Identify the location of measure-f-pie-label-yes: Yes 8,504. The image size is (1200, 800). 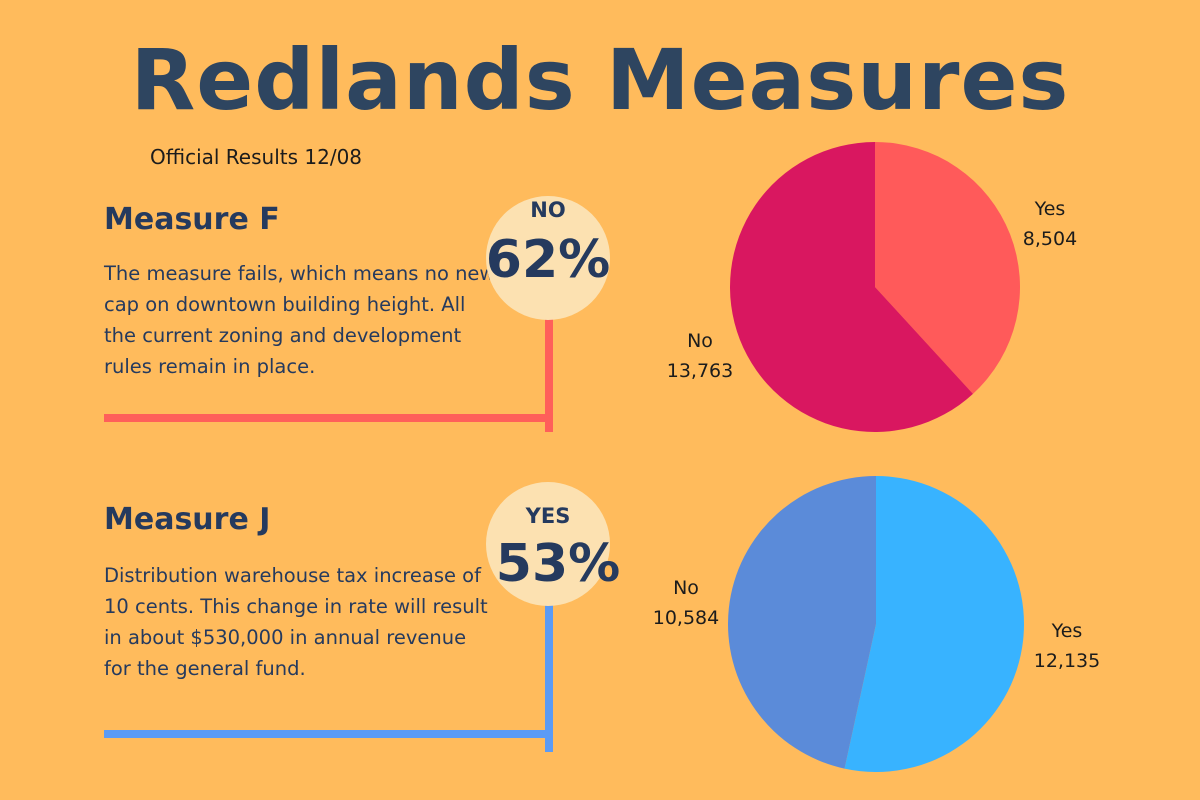
(1050, 224).